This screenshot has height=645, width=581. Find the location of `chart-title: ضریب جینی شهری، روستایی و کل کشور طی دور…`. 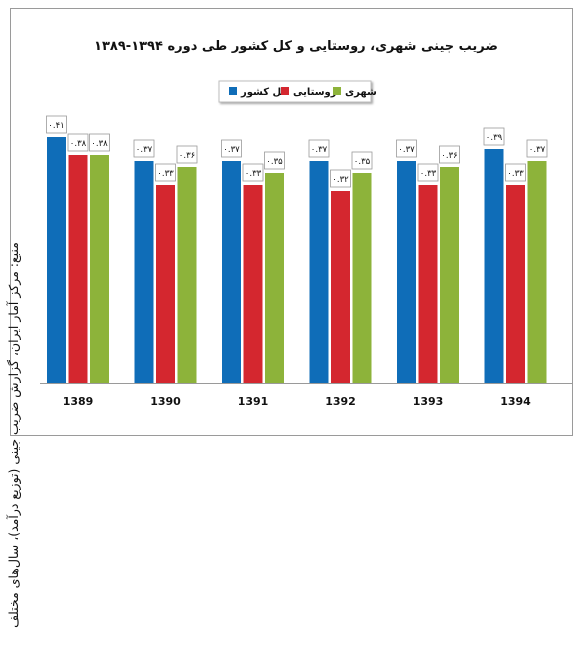

chart-title: ضریب جینی شهری، روستایی و کل کشور طی دور… is located at coordinates (296, 46).